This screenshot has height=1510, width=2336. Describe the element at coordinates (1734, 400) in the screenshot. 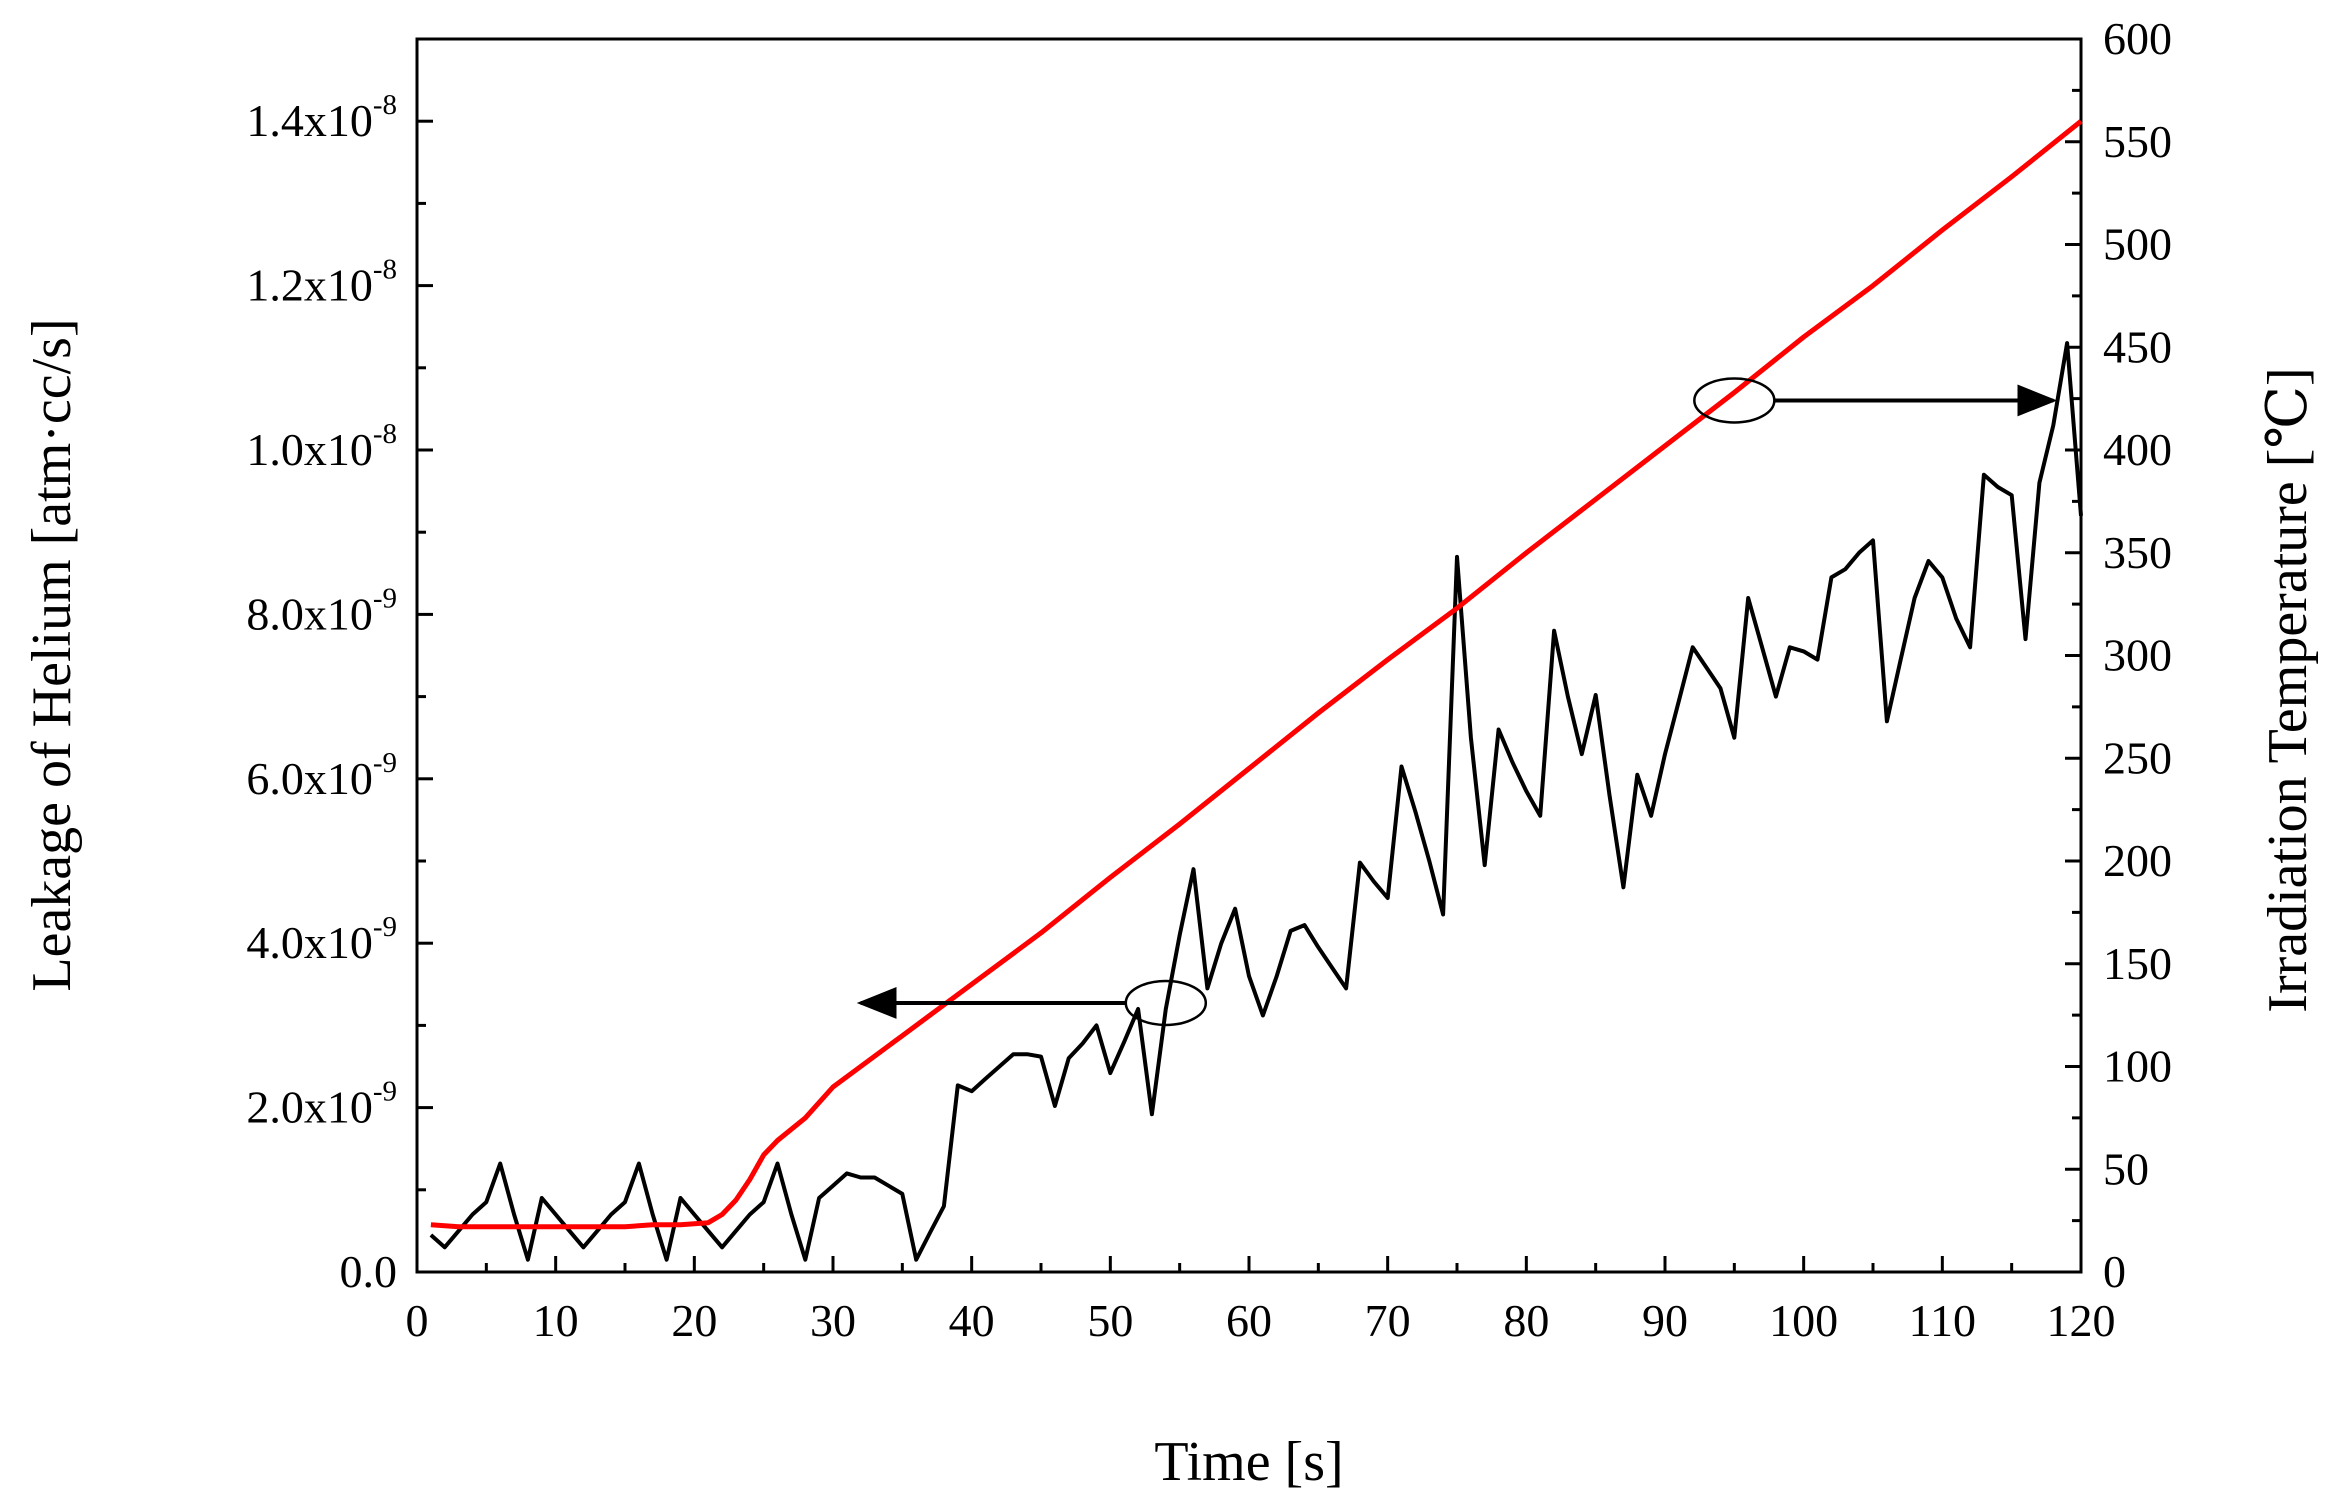

I see `annotation-ellipse` at that location.